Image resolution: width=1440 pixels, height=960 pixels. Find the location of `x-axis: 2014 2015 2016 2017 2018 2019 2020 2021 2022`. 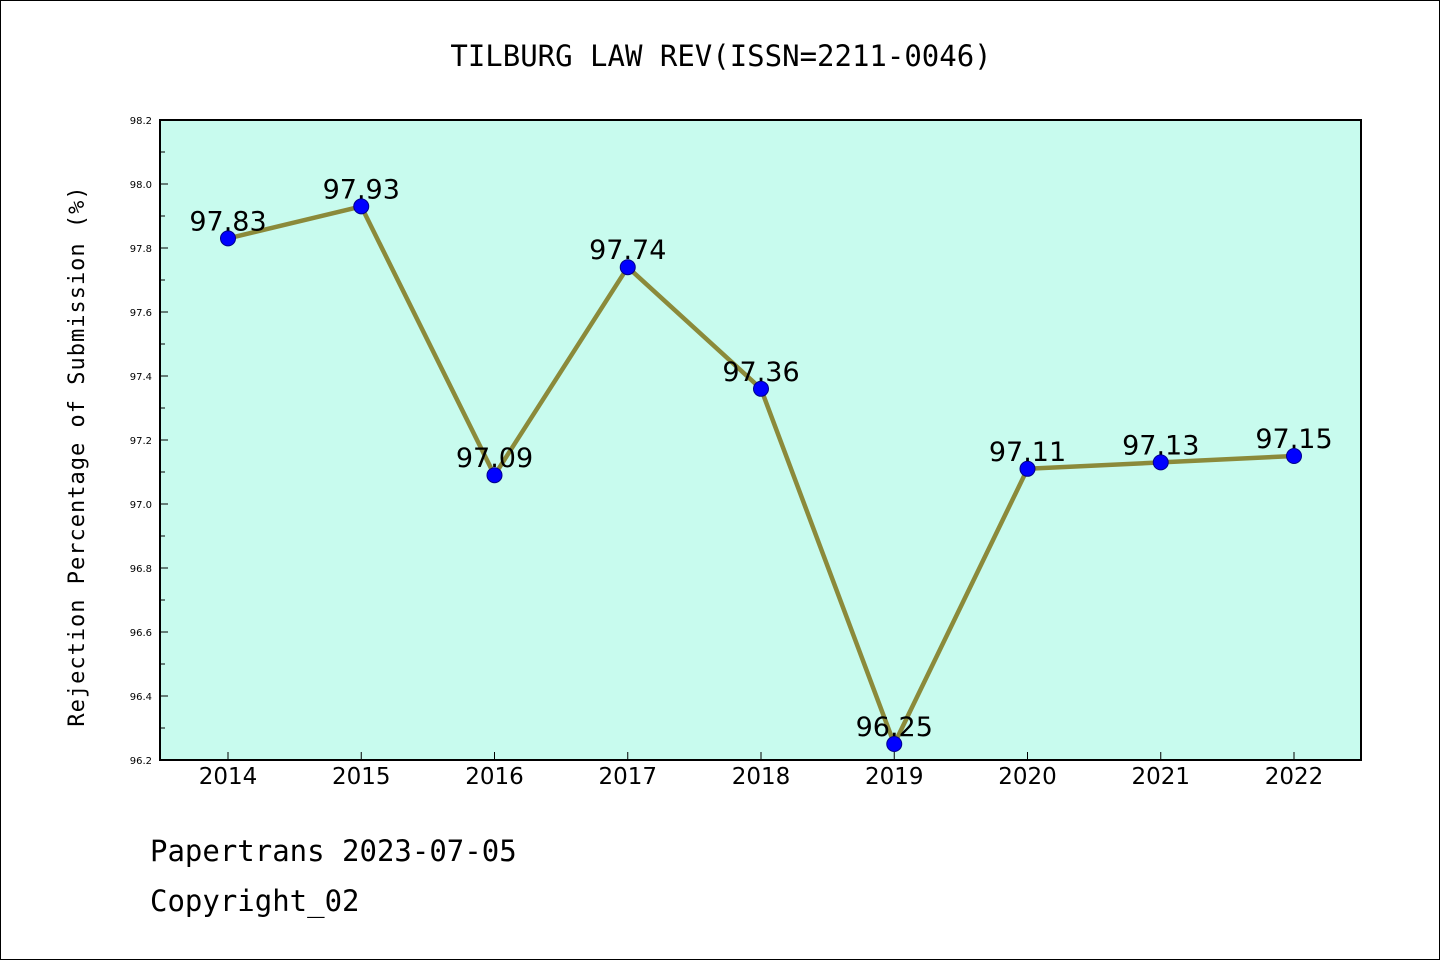

x-axis: 2014 2015 2016 2017 2018 2019 2020 2021 2022 is located at coordinates (761, 771).